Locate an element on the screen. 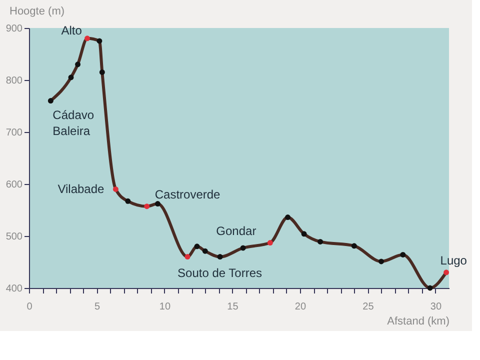  y-tick-label: 500 is located at coordinates (14, 237).